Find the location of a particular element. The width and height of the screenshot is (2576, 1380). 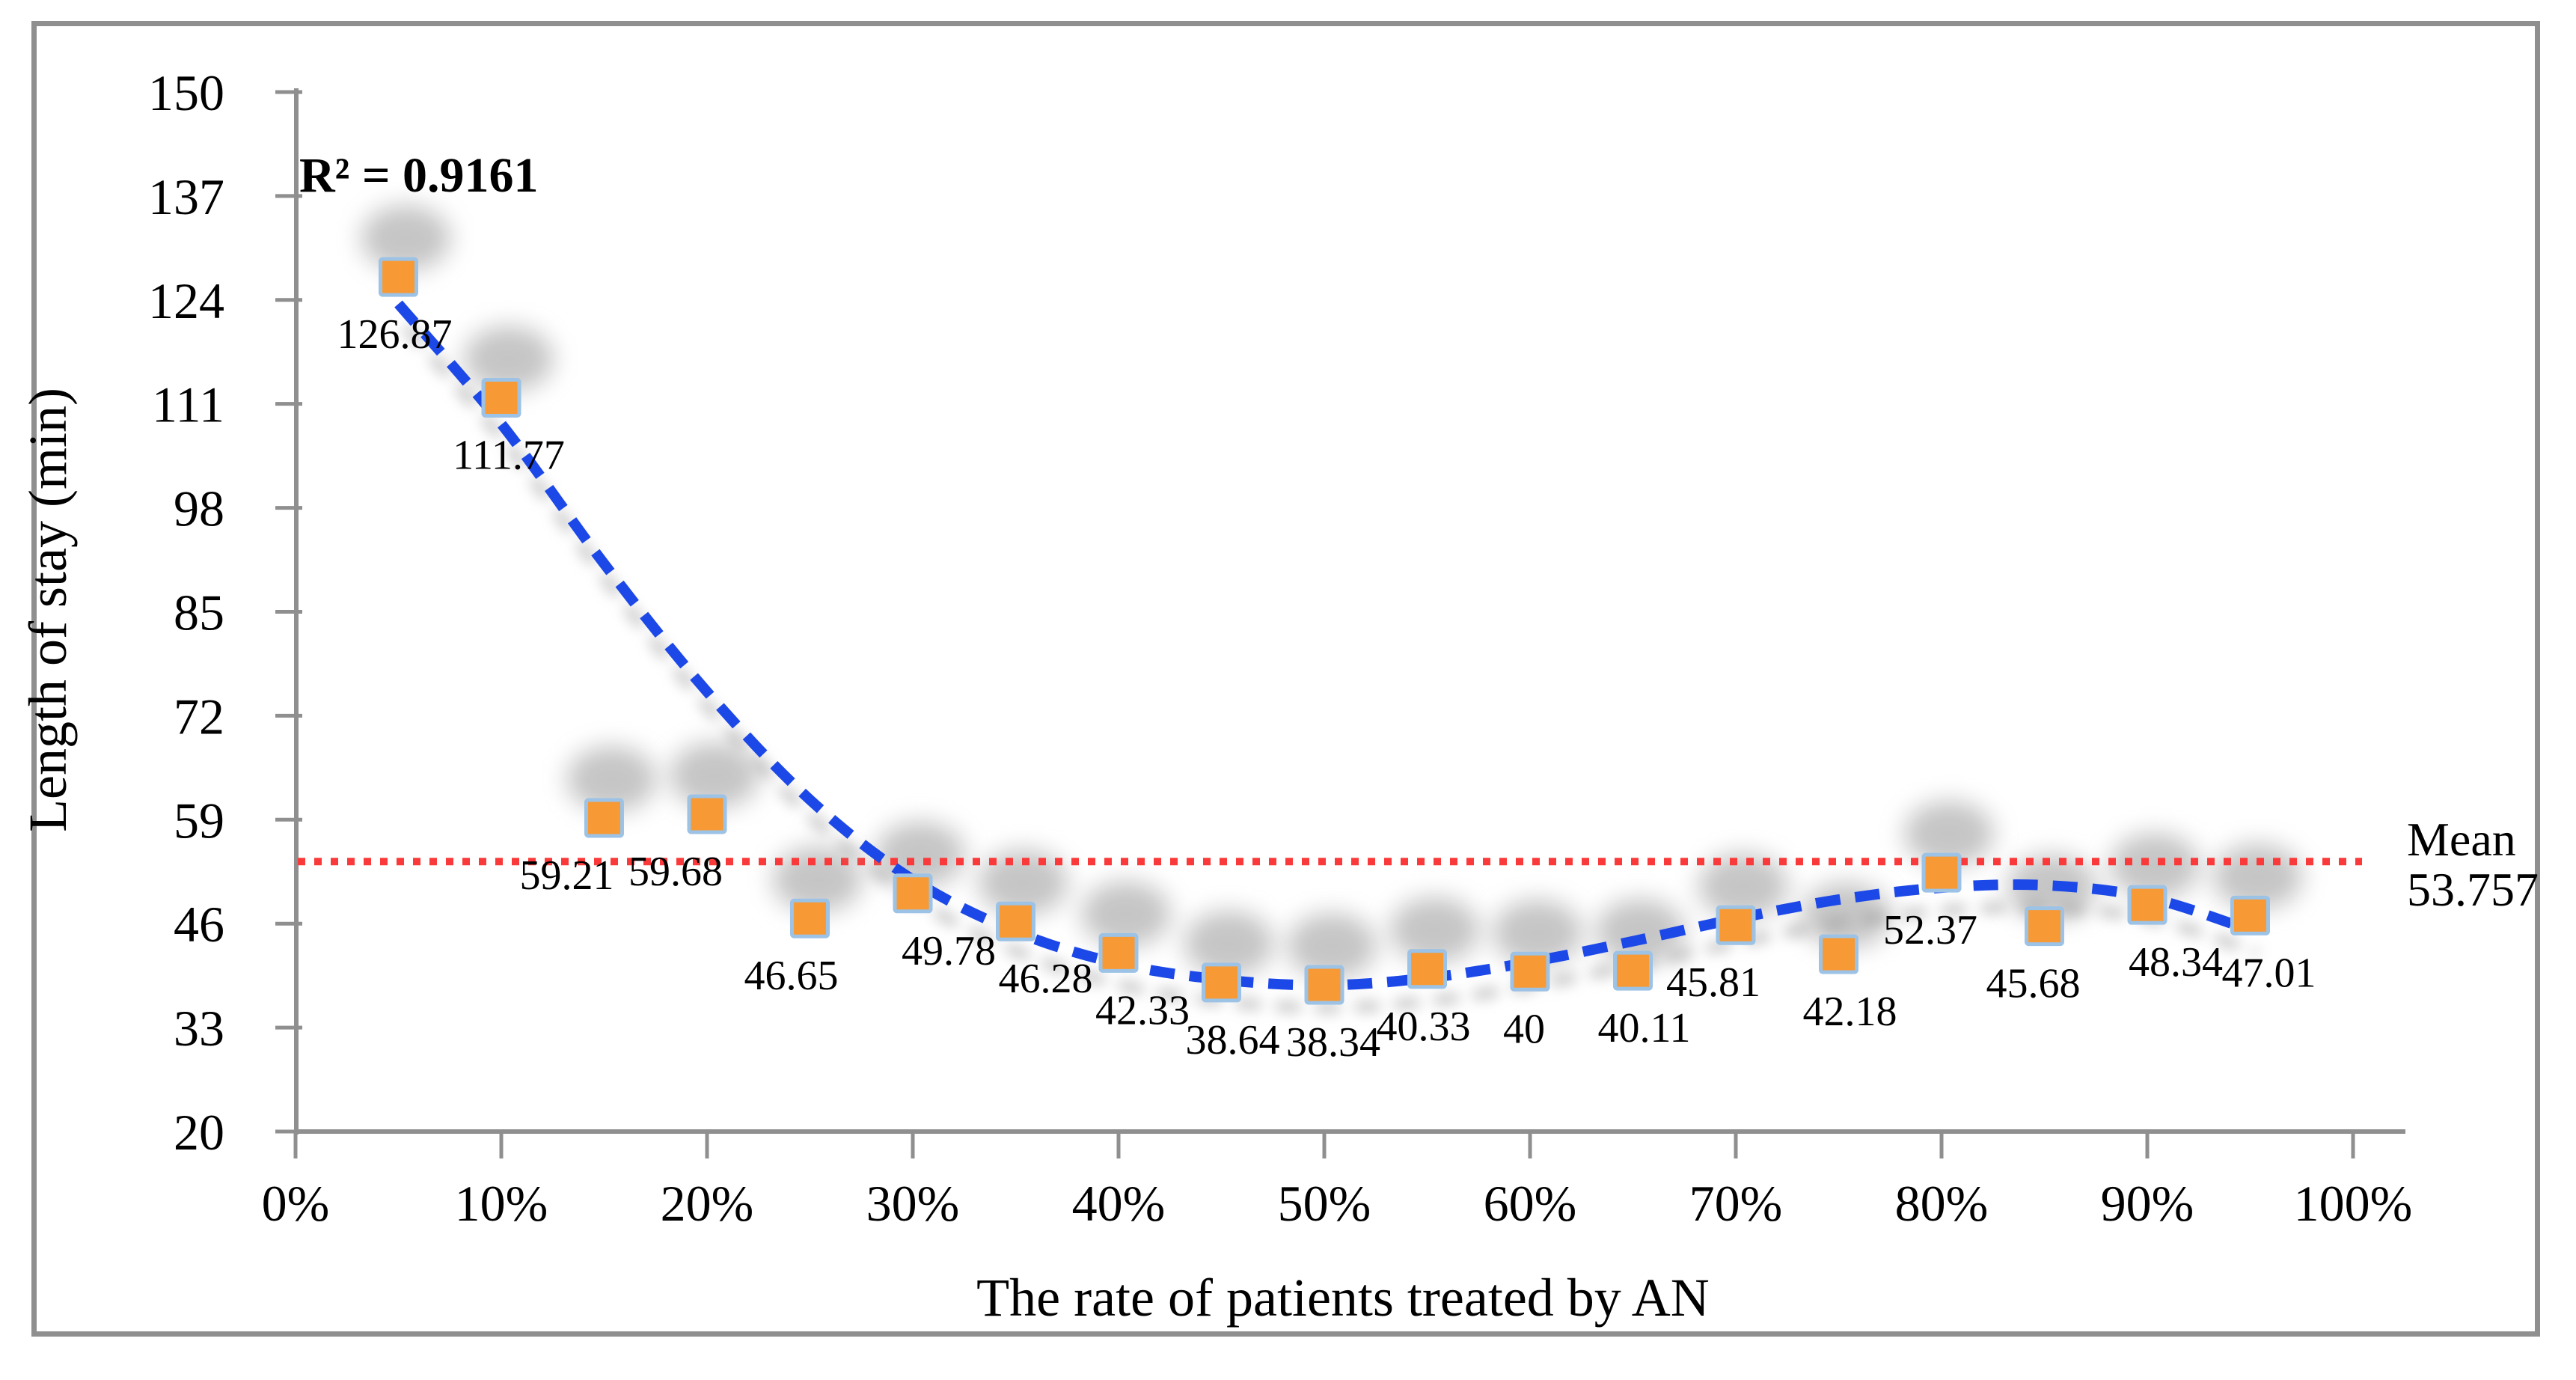

data-point-label: 38.34 is located at coordinates (1333, 1042).